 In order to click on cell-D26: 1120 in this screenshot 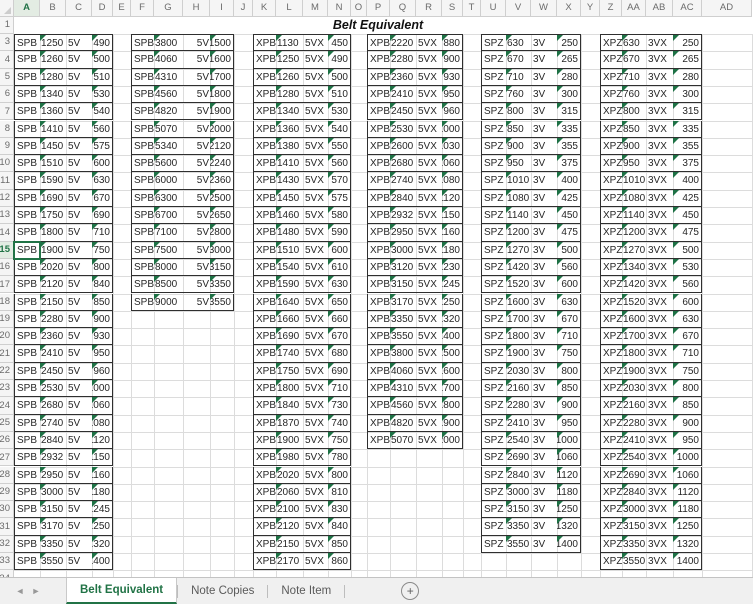, I will do `click(102, 440)`.